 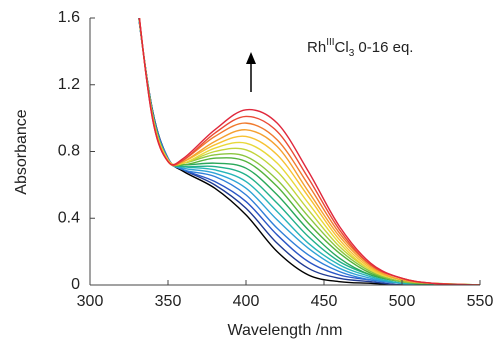 What do you see at coordinates (21, 151) in the screenshot?
I see `y-axis-label: Absorbance` at bounding box center [21, 151].